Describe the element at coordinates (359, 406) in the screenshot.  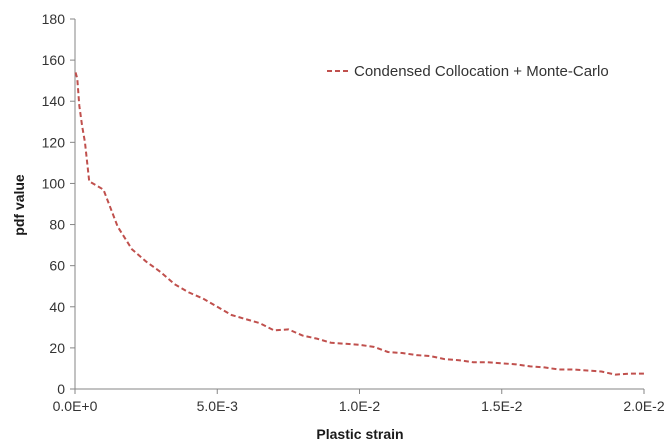
I see `x-tick-label: 1.0E-2` at that location.